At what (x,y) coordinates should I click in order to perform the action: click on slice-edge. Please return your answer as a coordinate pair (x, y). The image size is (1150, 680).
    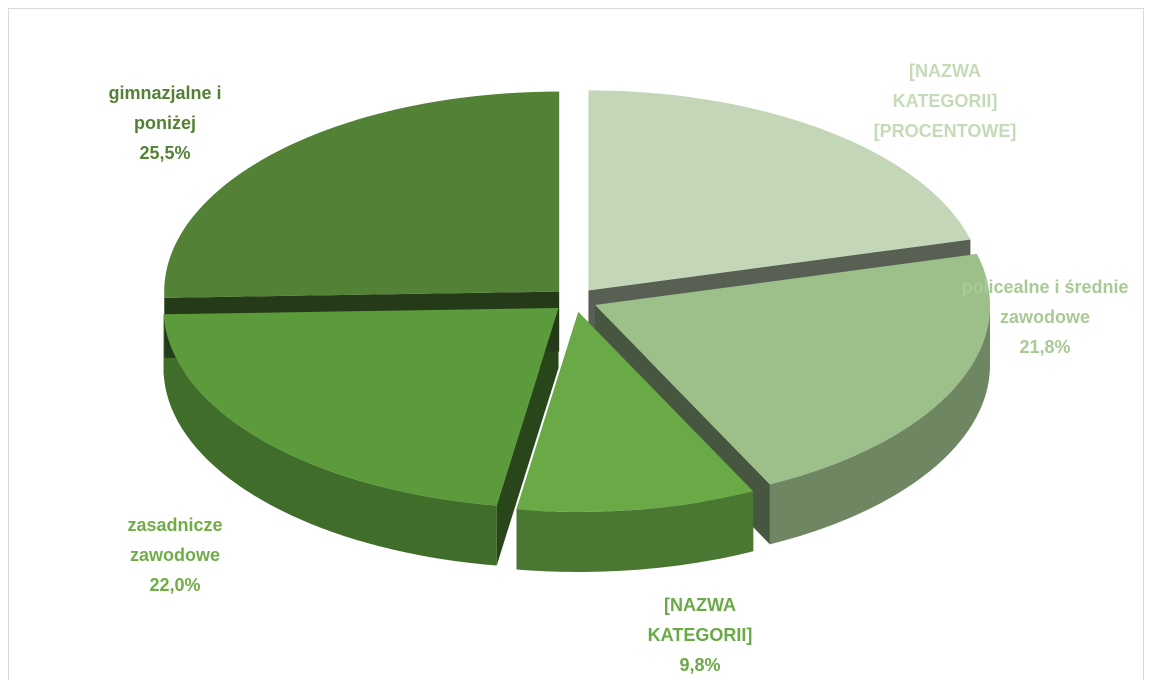
    Looking at the image, I should click on (527, 437).